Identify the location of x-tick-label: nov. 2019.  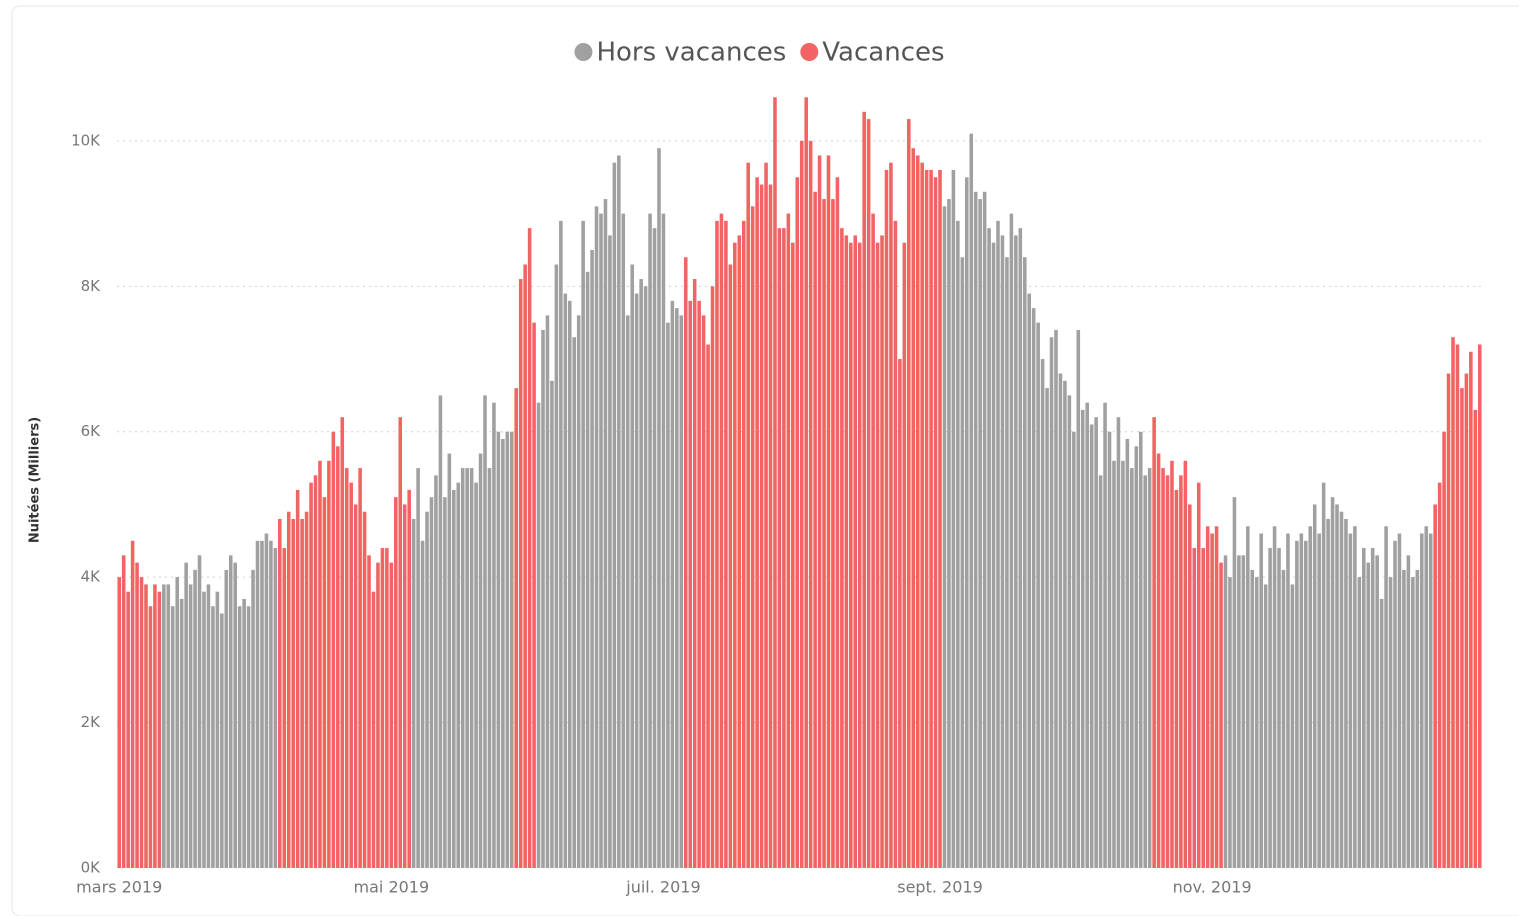
(1212, 887).